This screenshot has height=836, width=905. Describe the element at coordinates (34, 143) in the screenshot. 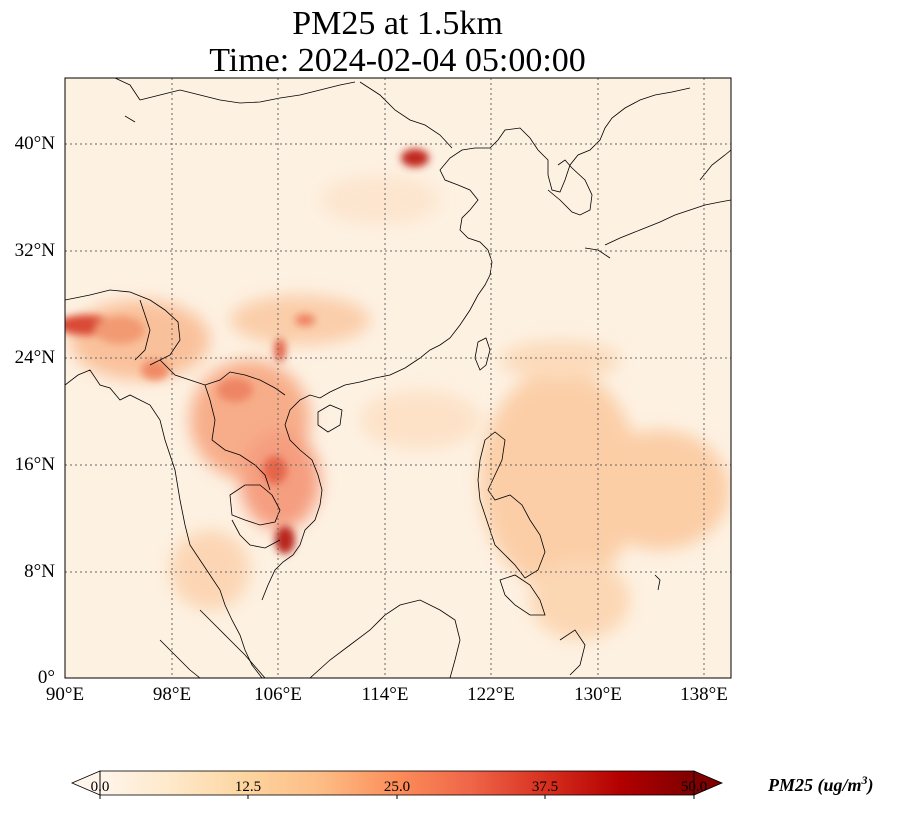

I see `lat-label: 40°N` at that location.